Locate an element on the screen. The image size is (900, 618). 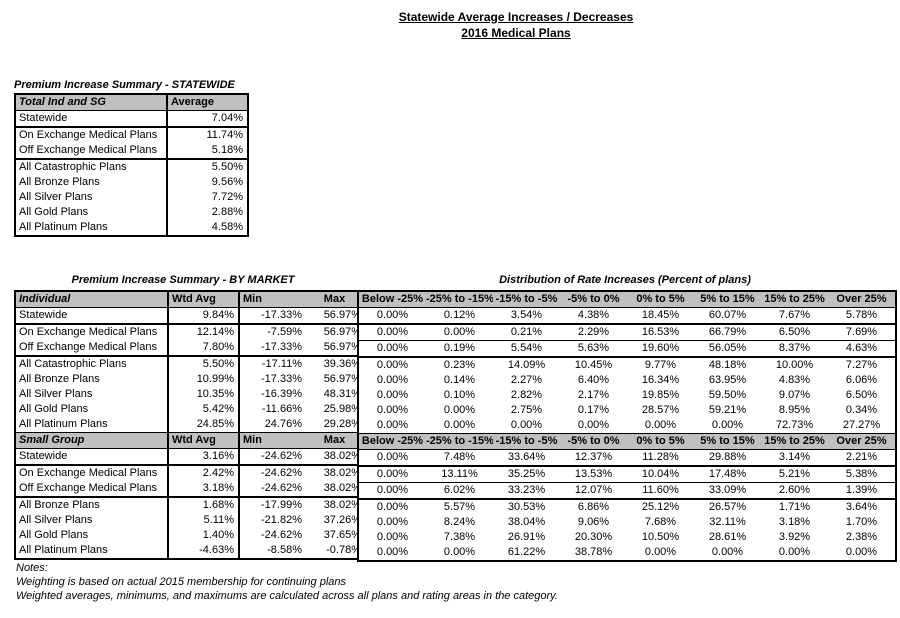
value-cell: -16.39% is located at coordinates (281, 394).